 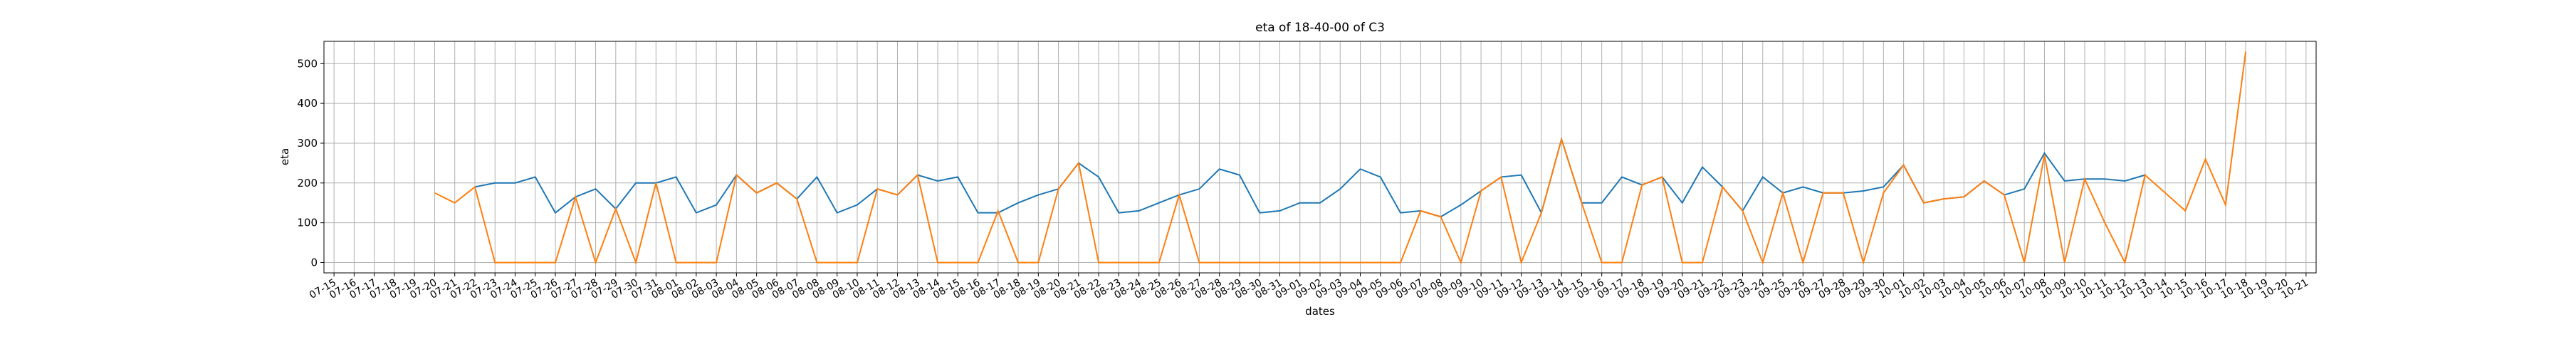 I want to click on chart-title: eta of 18-40-00 of C3, so click(x=1320, y=28).